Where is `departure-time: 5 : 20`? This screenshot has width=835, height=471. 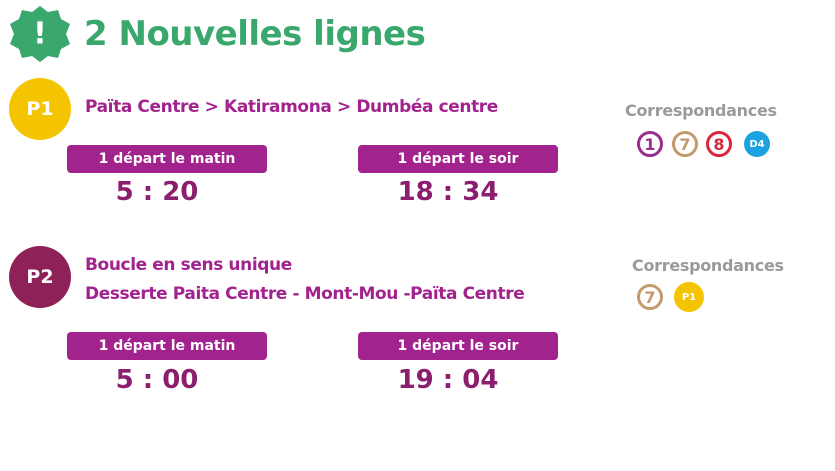
departure-time: 5 : 20 is located at coordinates (157, 192).